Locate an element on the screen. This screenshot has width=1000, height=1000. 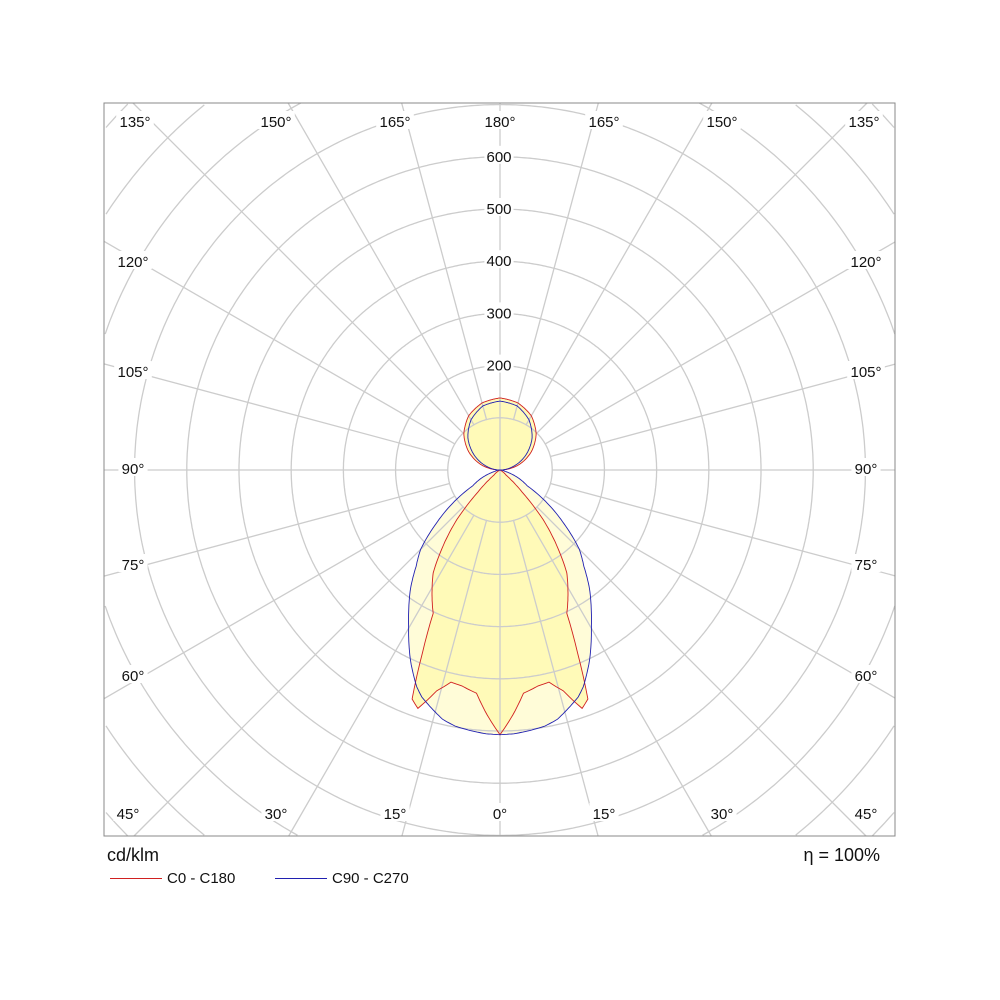
angle-label-left: 120° is located at coordinates (132, 262).